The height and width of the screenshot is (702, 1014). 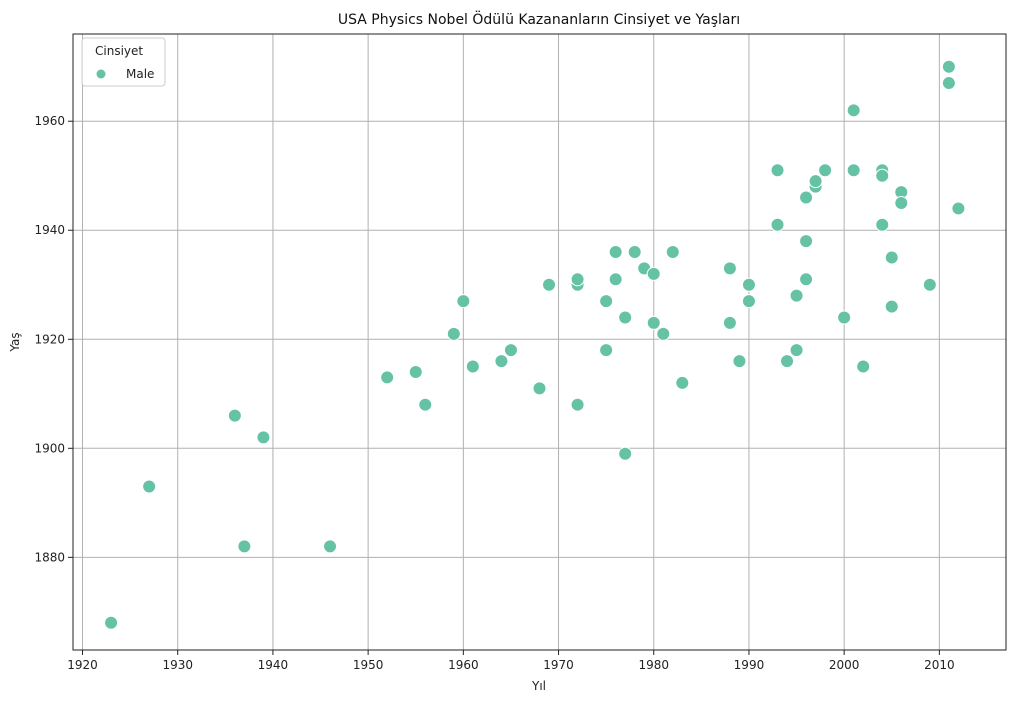 I want to click on legend-marker-male, so click(x=101, y=74).